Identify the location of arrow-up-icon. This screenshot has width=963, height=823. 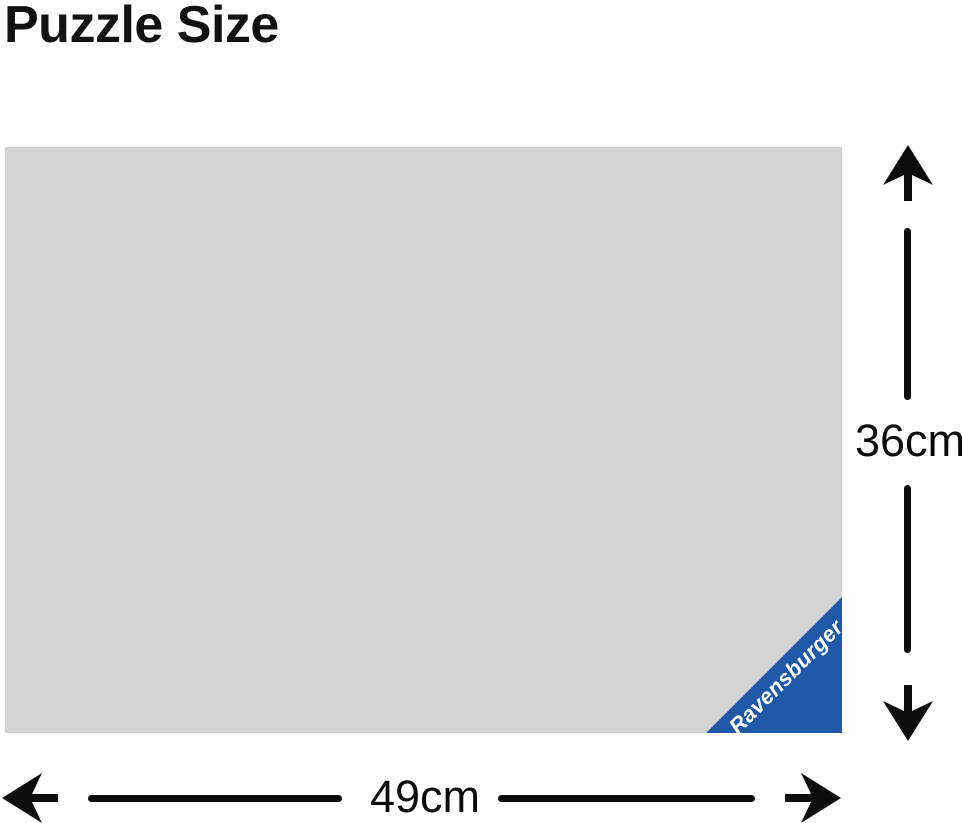
(908, 173).